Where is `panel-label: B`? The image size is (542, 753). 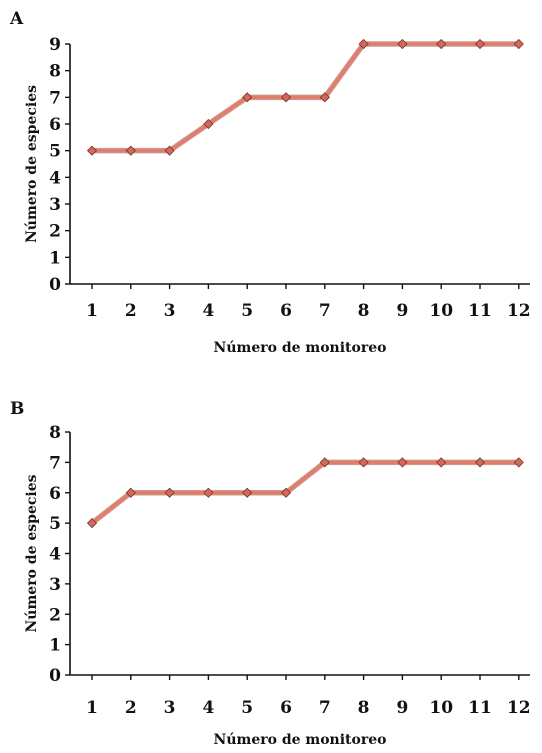 panel-label: B is located at coordinates (17, 409).